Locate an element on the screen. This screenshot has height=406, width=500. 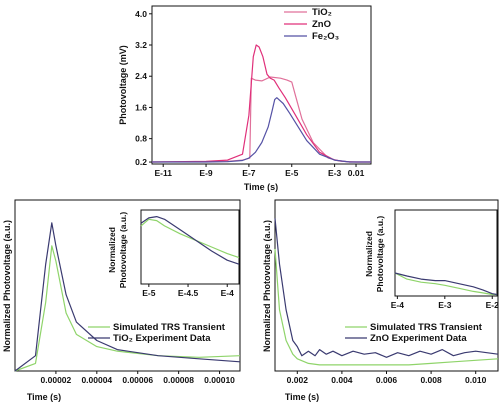
top-series-1-line is located at coordinates (261, 103).